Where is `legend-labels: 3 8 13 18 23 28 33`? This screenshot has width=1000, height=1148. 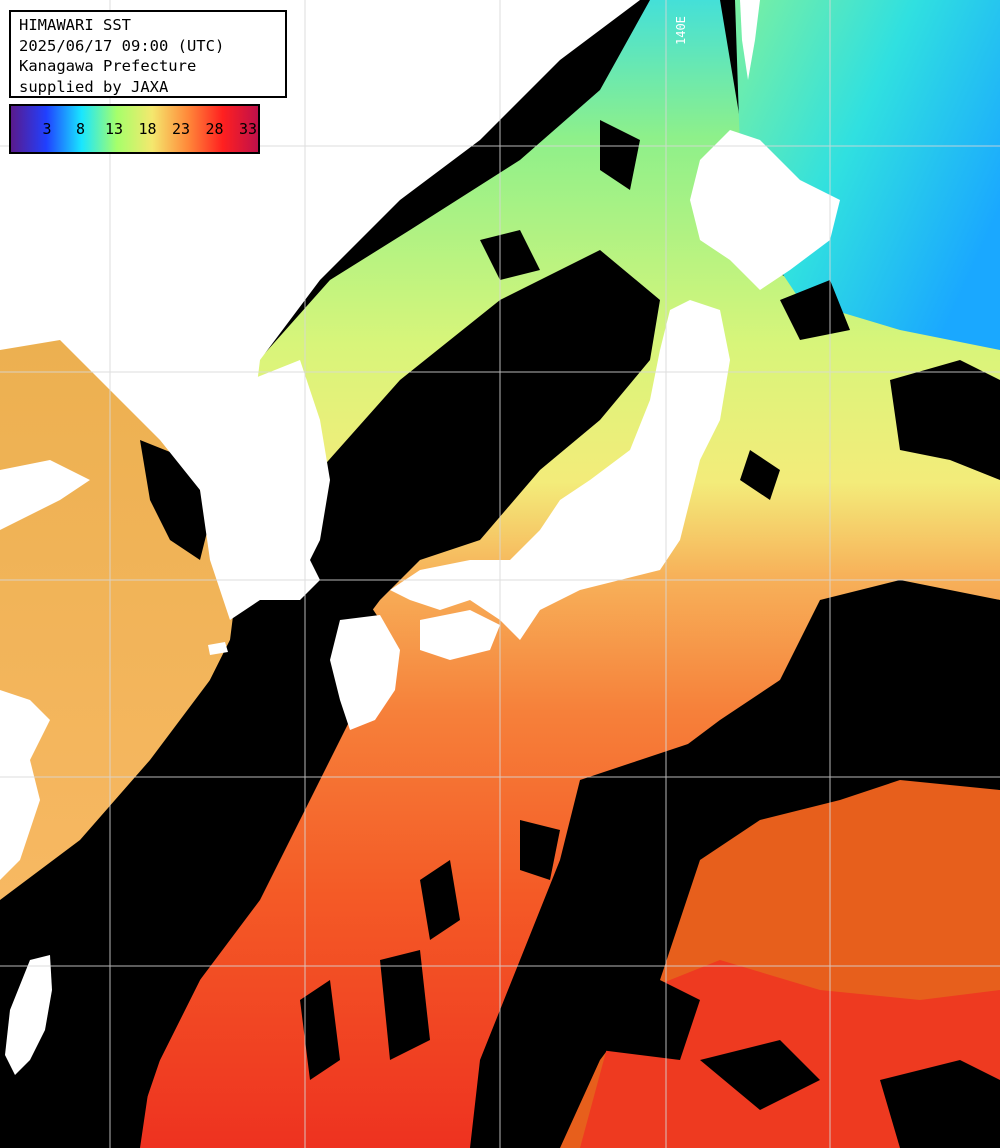 legend-labels: 3 8 13 18 23 28 33 is located at coordinates (134, 129).